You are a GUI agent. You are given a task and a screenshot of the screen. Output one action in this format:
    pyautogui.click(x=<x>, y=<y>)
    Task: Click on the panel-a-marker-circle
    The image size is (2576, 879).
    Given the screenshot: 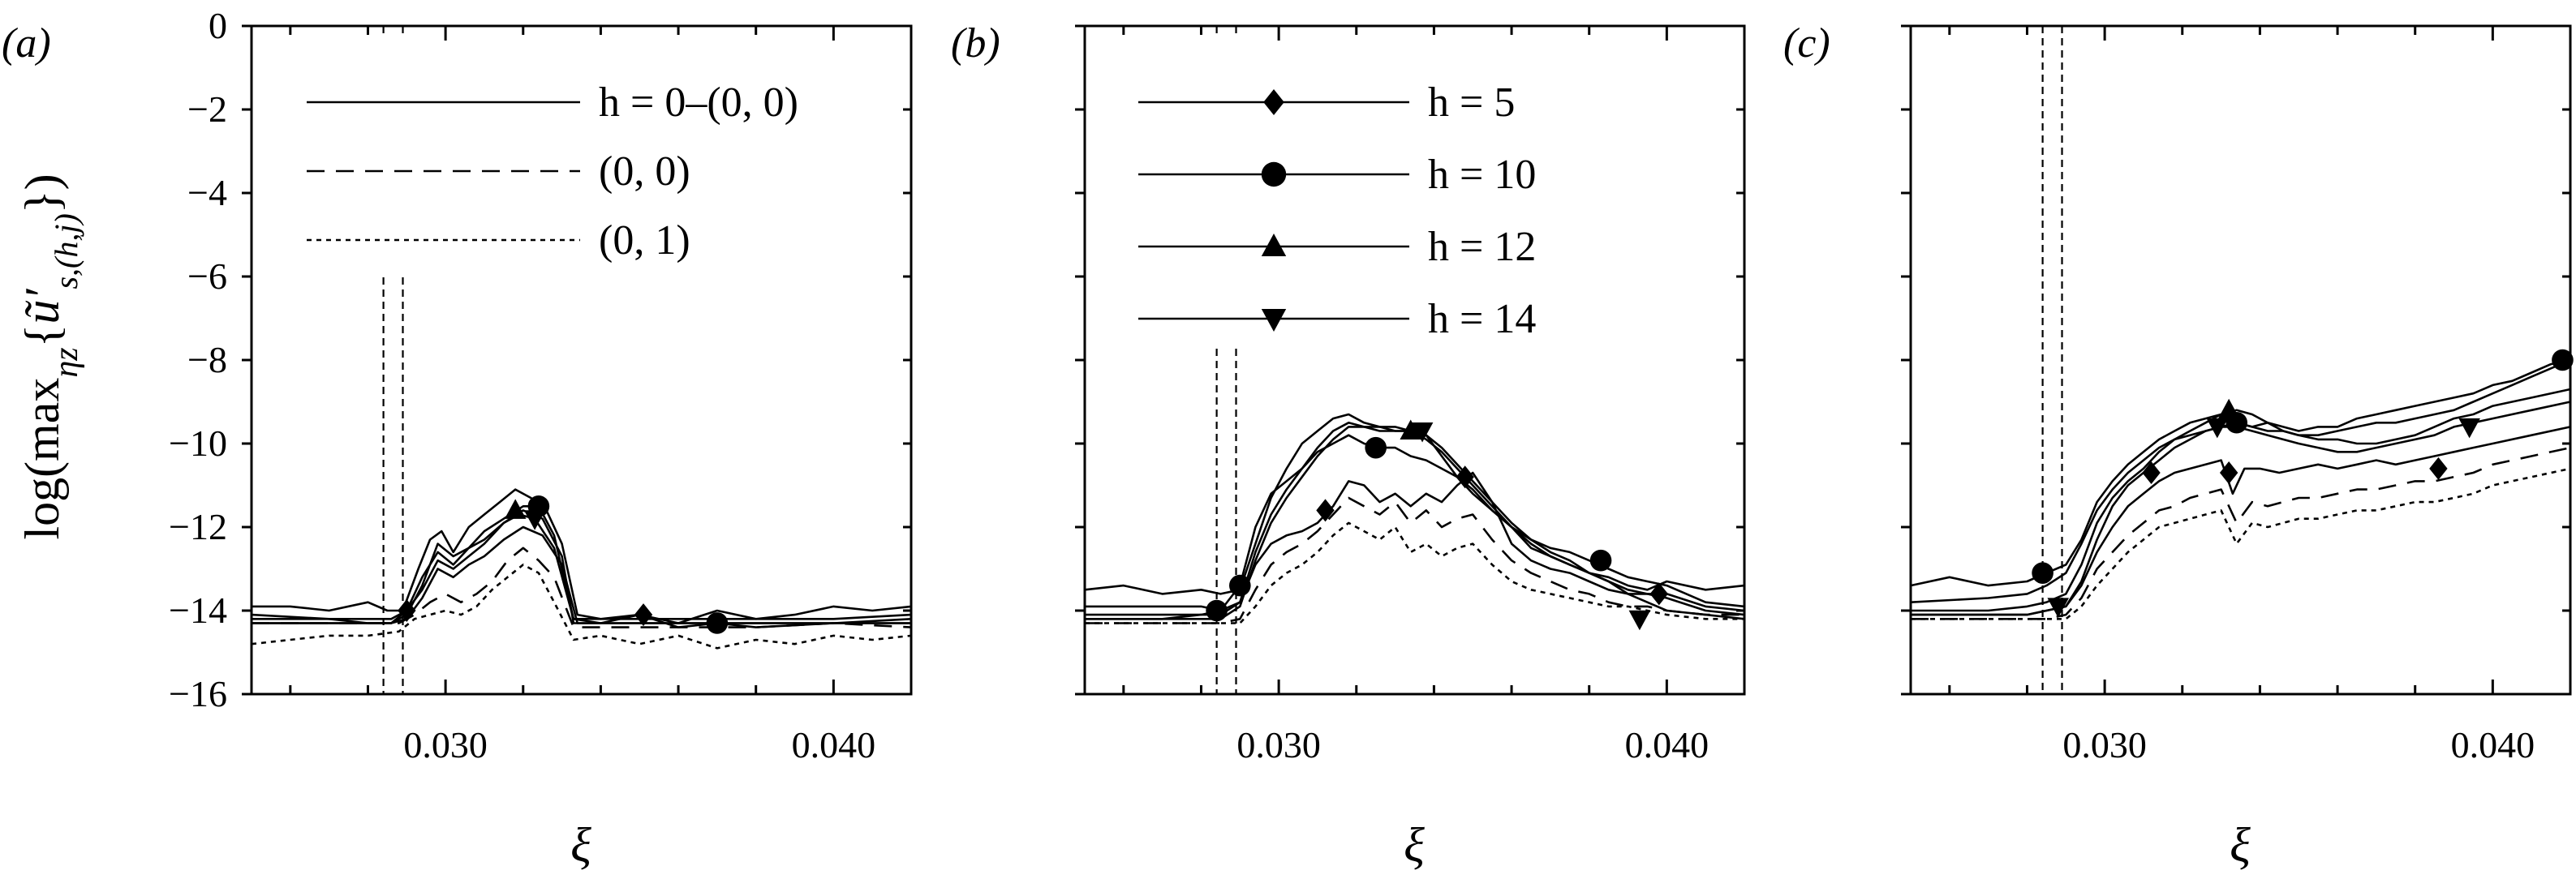 What is the action you would take?
    pyautogui.click(x=717, y=623)
    